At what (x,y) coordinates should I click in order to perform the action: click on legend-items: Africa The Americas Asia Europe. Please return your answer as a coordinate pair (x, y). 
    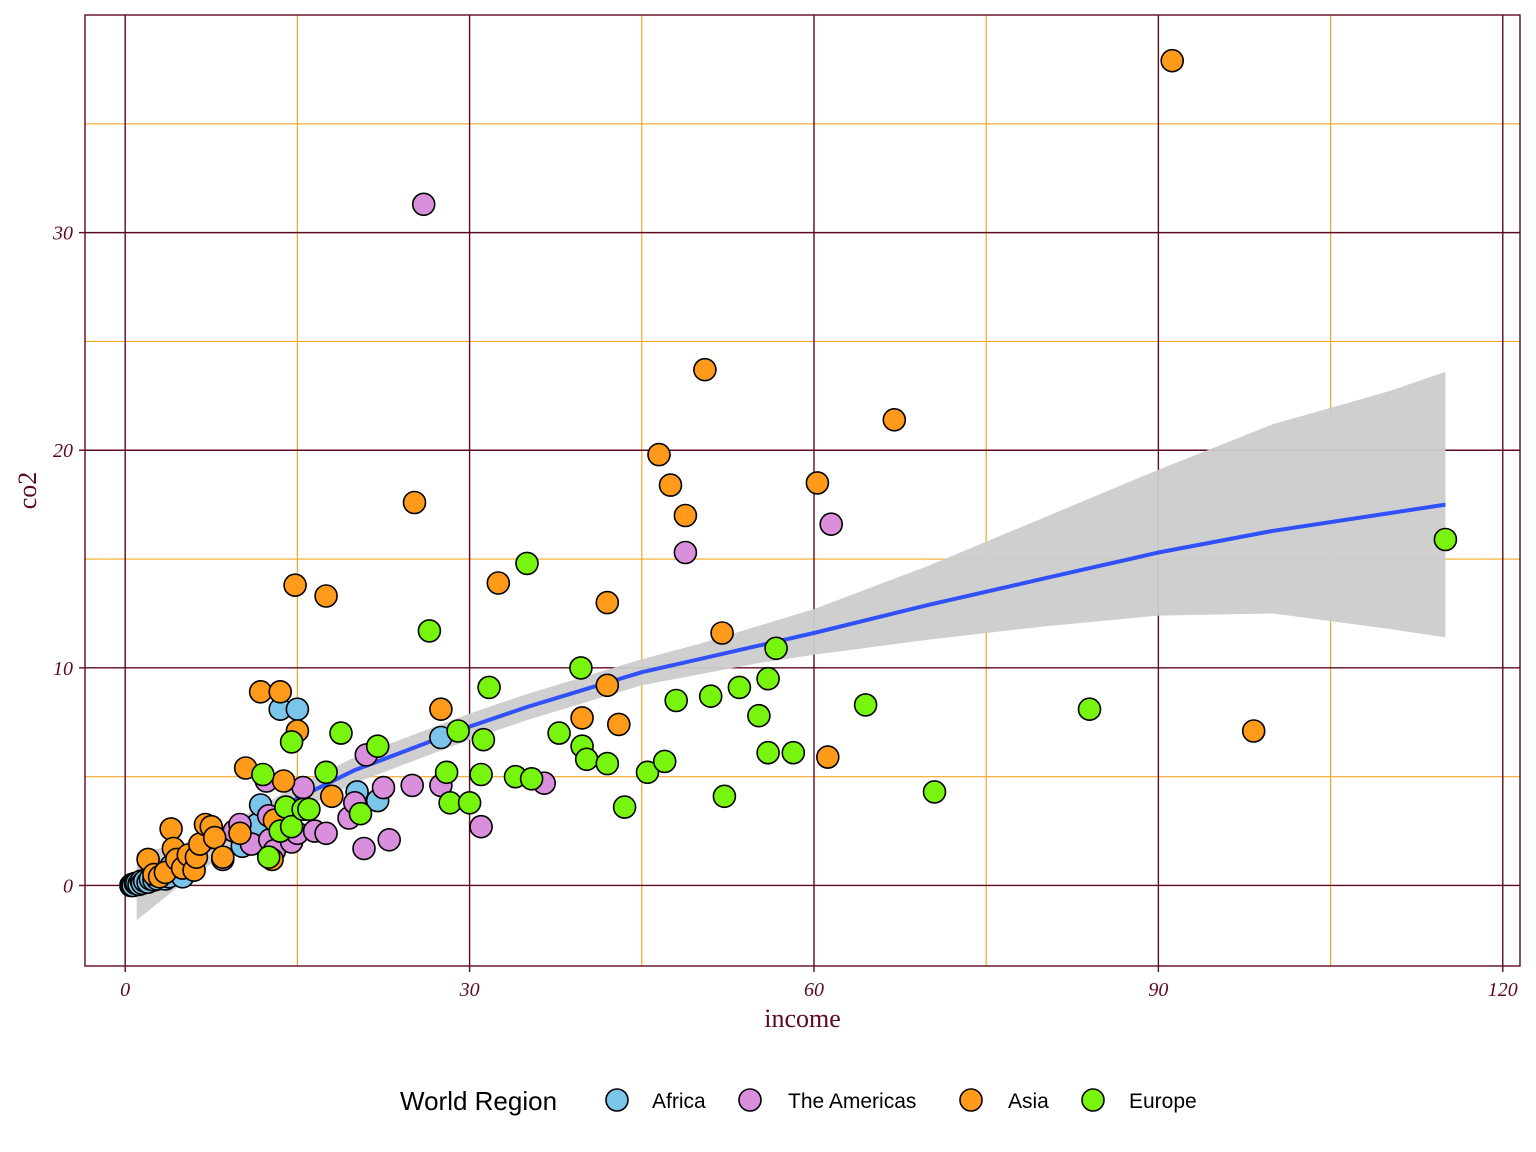
    Looking at the image, I should click on (901, 1100).